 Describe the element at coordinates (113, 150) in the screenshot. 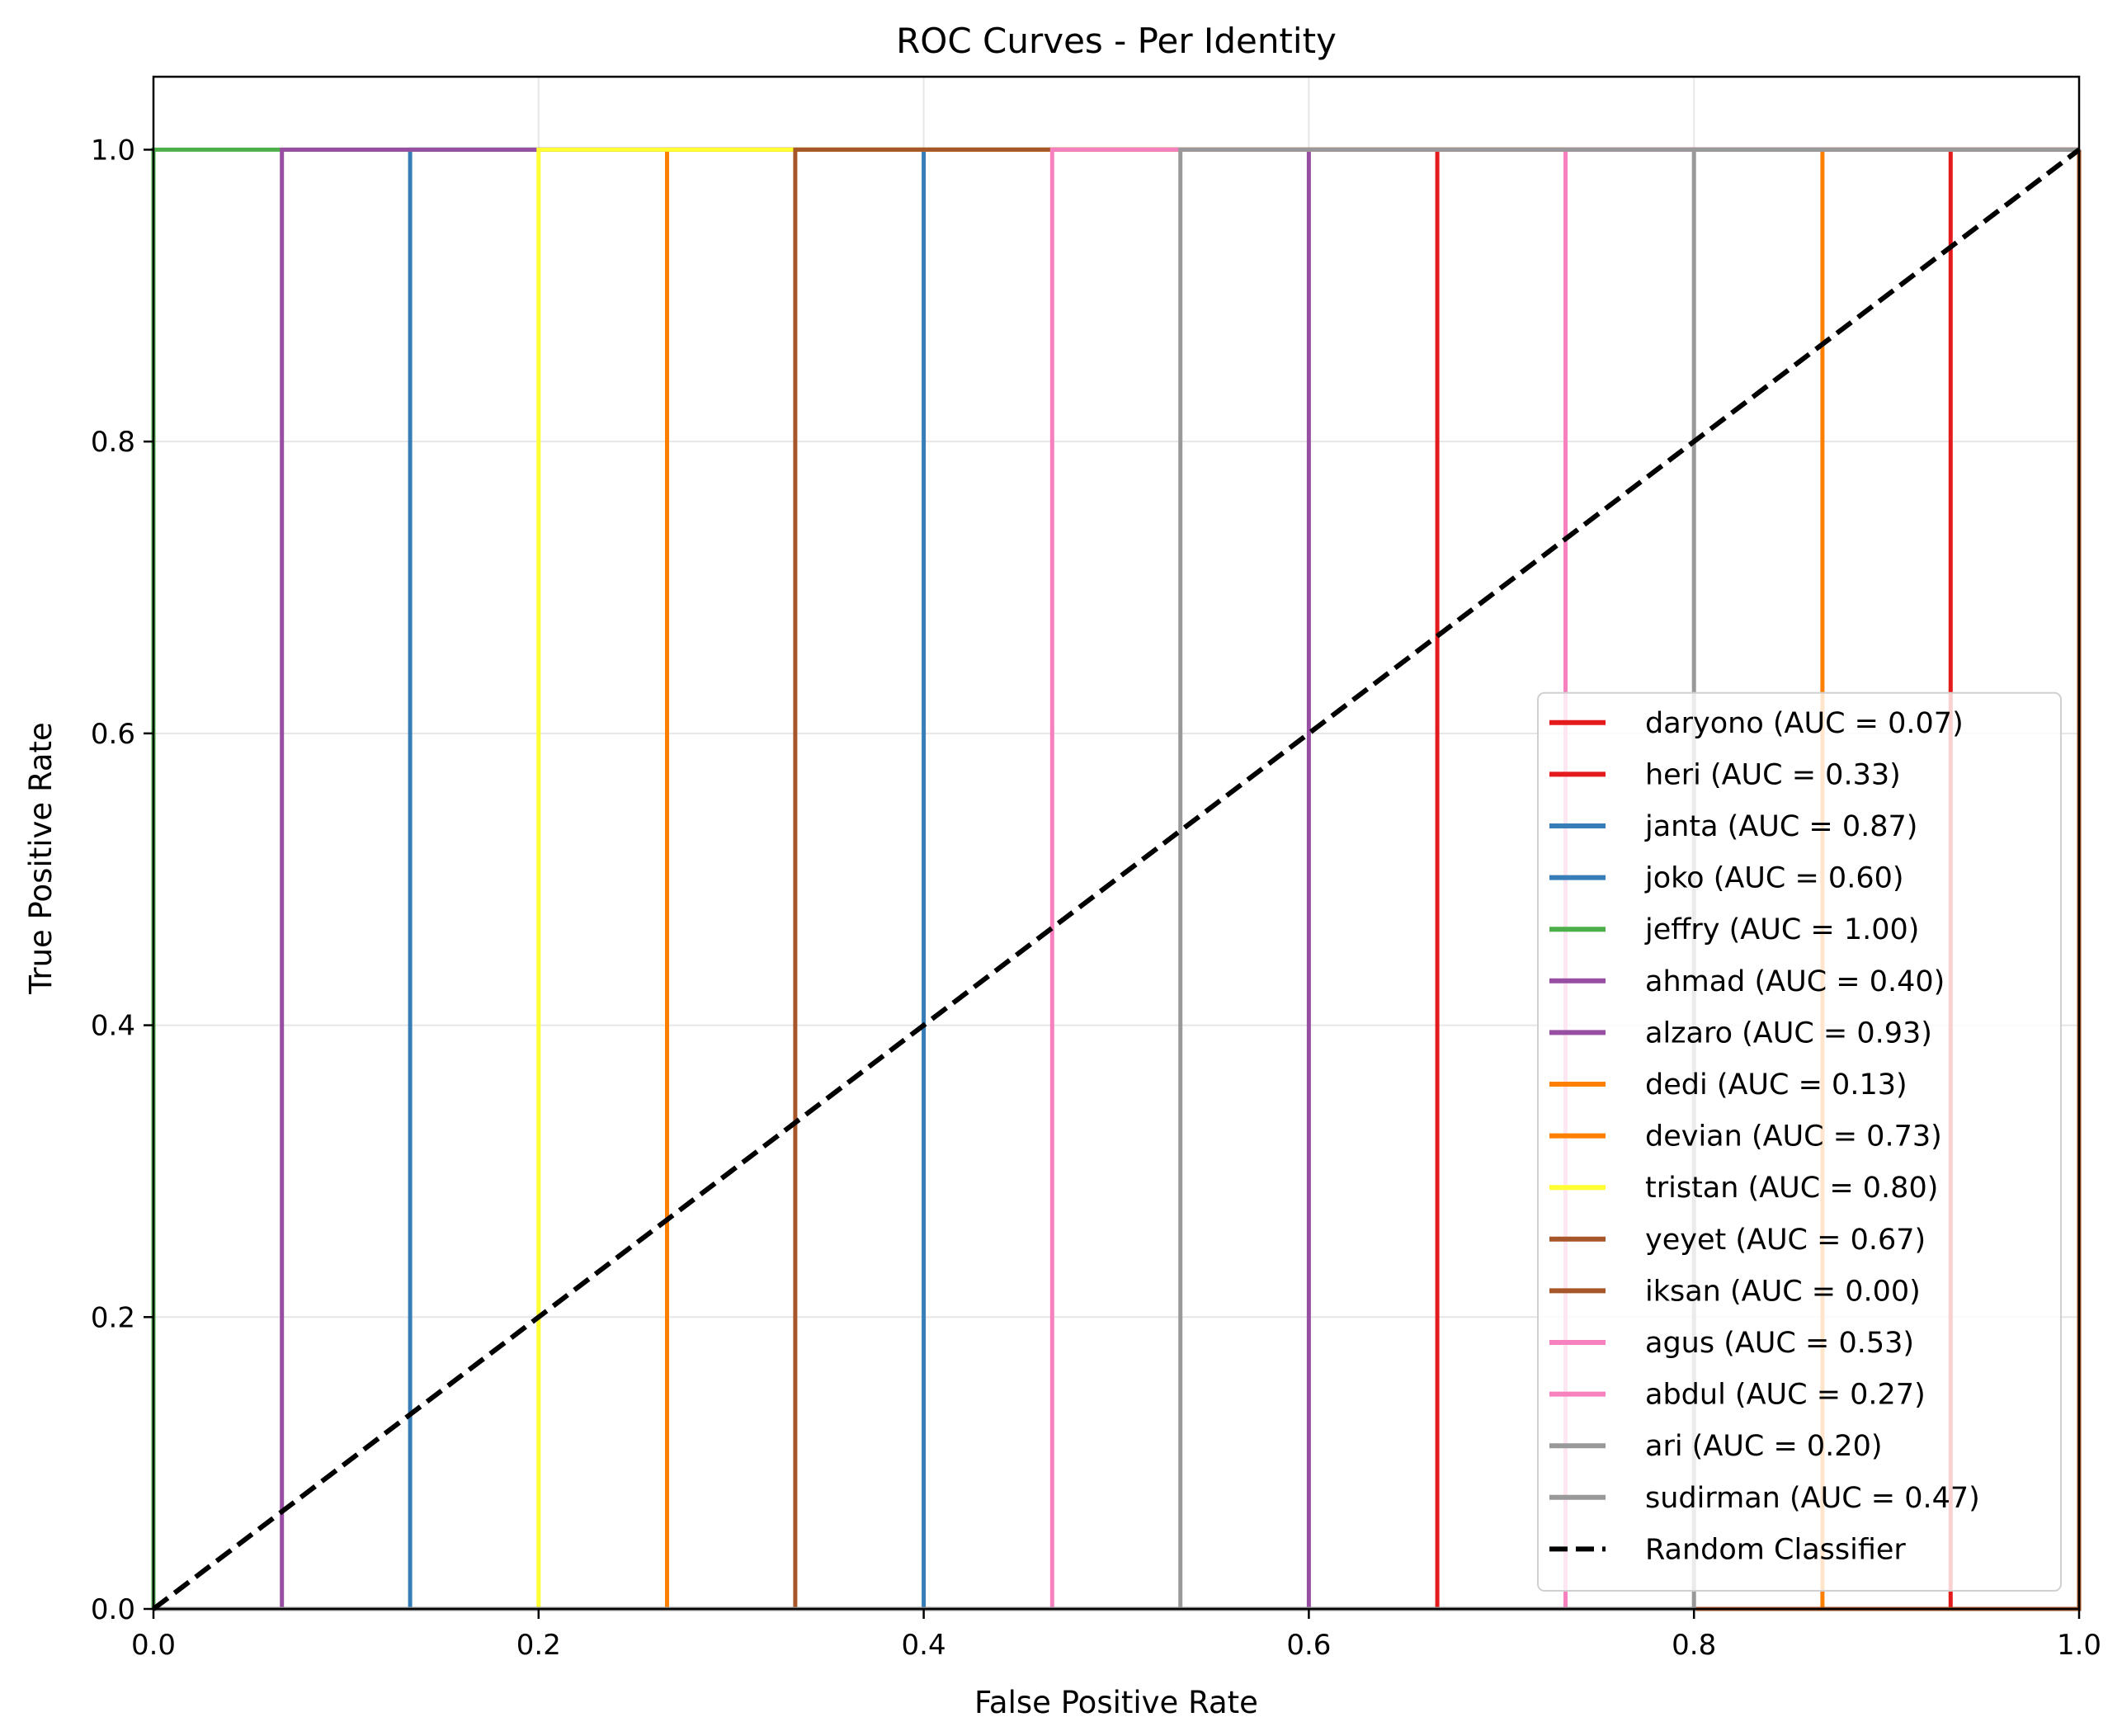

I see `y-tick-label-5: 1.0` at that location.